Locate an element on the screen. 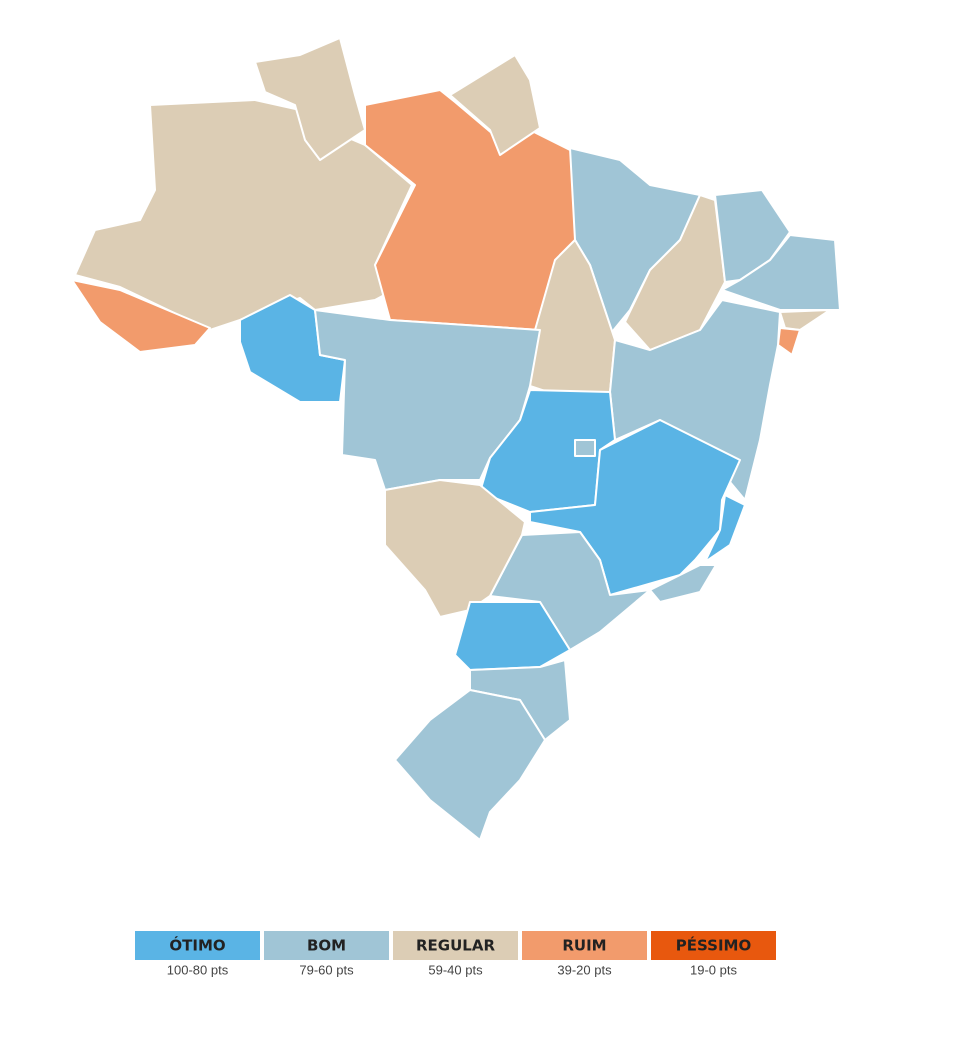 This screenshot has height=1064, width=980. legend-range: 39-20 pts is located at coordinates (584, 969).